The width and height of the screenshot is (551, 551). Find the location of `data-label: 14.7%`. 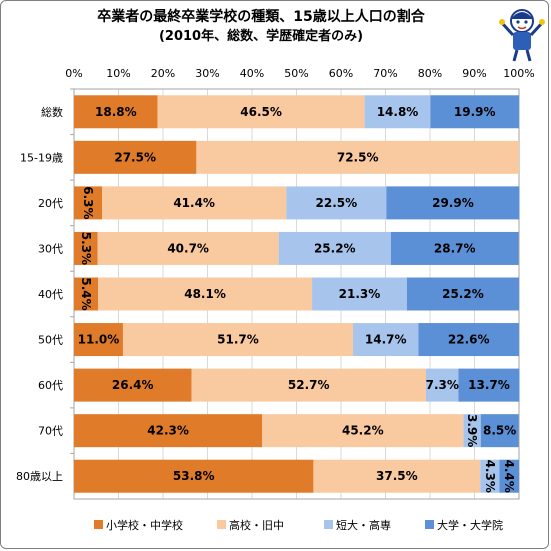

data-label: 14.7% is located at coordinates (386, 340).